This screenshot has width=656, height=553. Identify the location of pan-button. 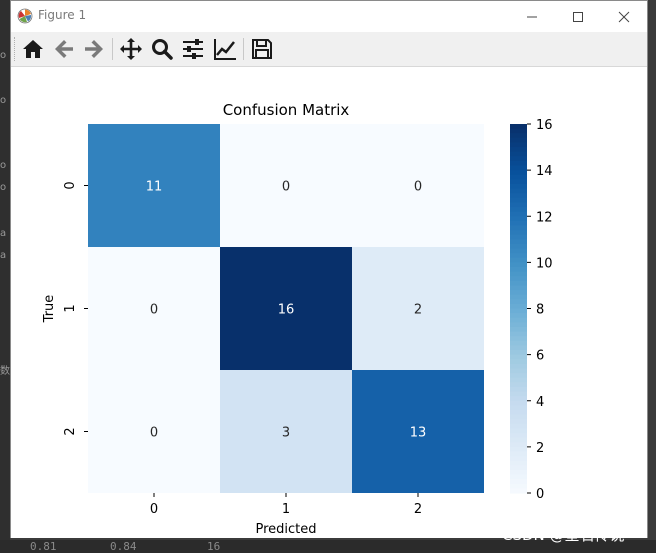
(131, 49).